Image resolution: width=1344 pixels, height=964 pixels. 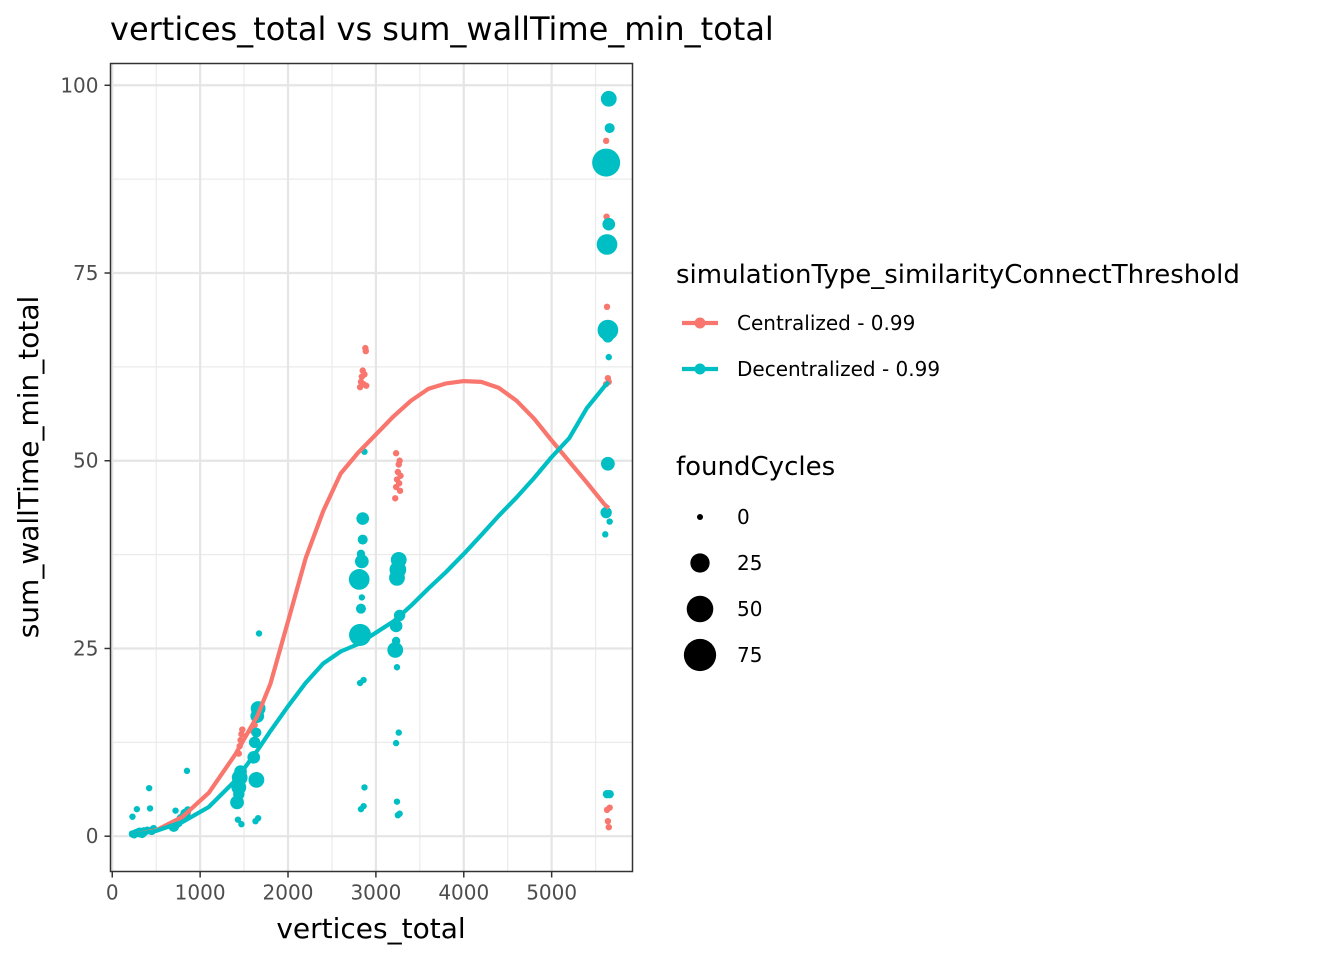 I want to click on size-legend-keys: 0 25 50 75, so click(x=722, y=588).